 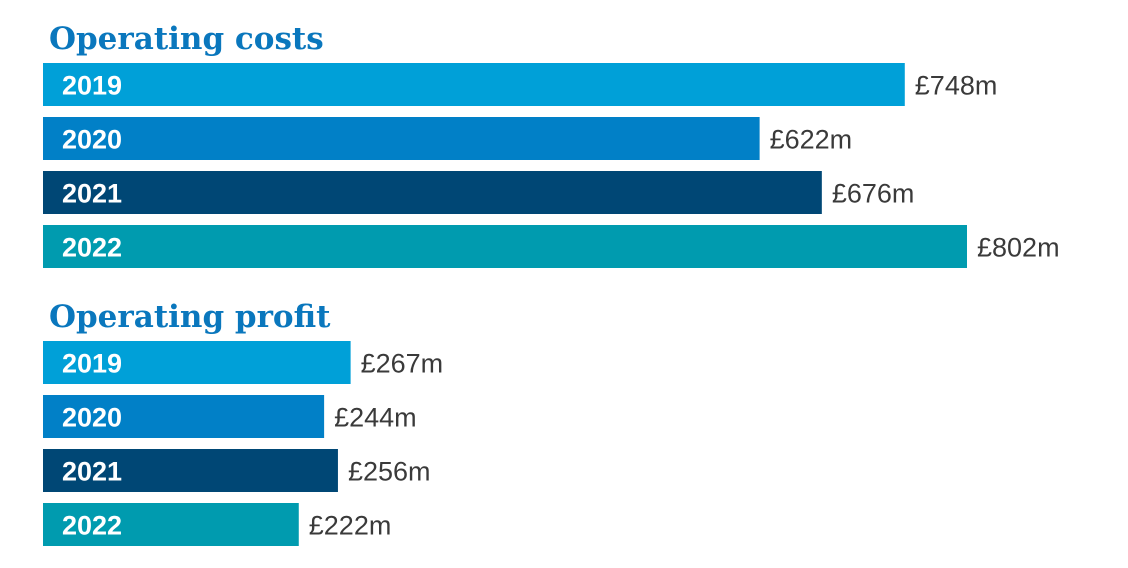 I want to click on operating-profit-value-label-2019: £267m, so click(x=402, y=364).